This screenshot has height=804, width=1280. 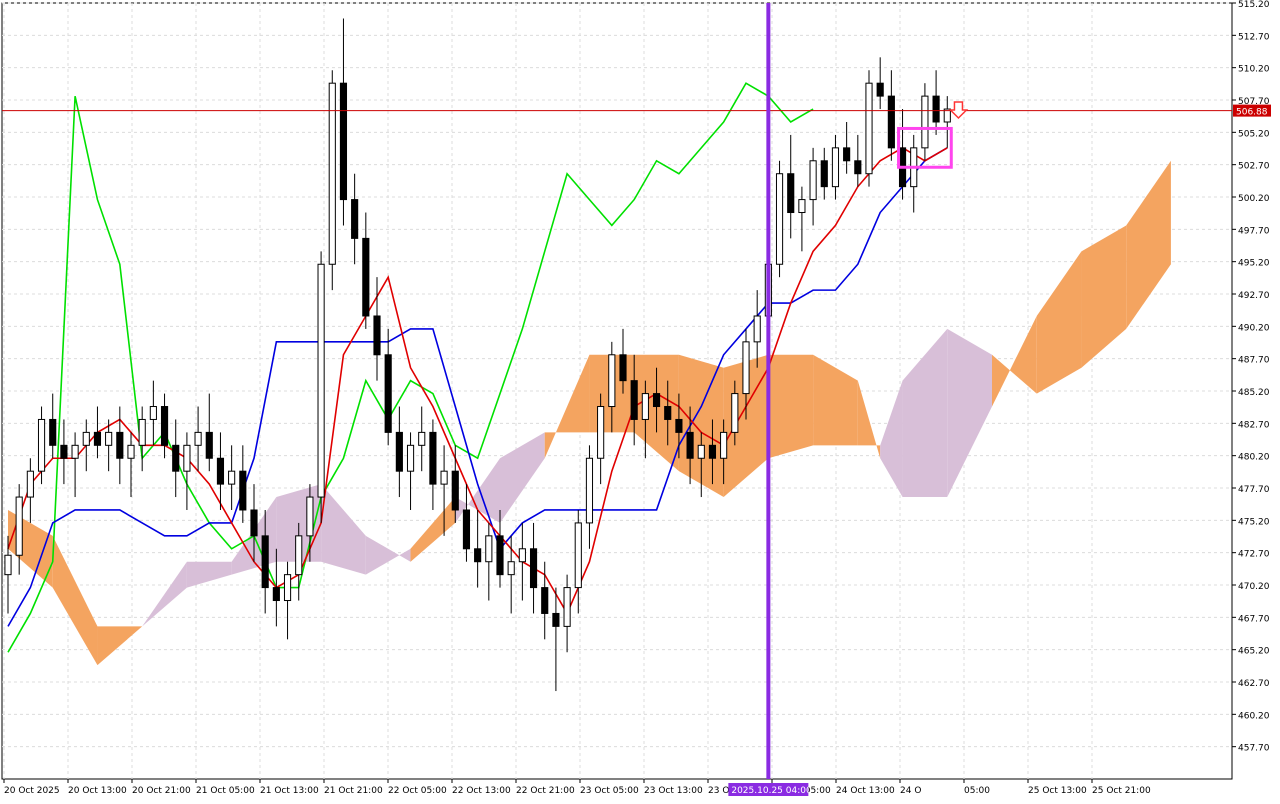 I want to click on price-tick-label: 490.20, so click(x=1254, y=328).